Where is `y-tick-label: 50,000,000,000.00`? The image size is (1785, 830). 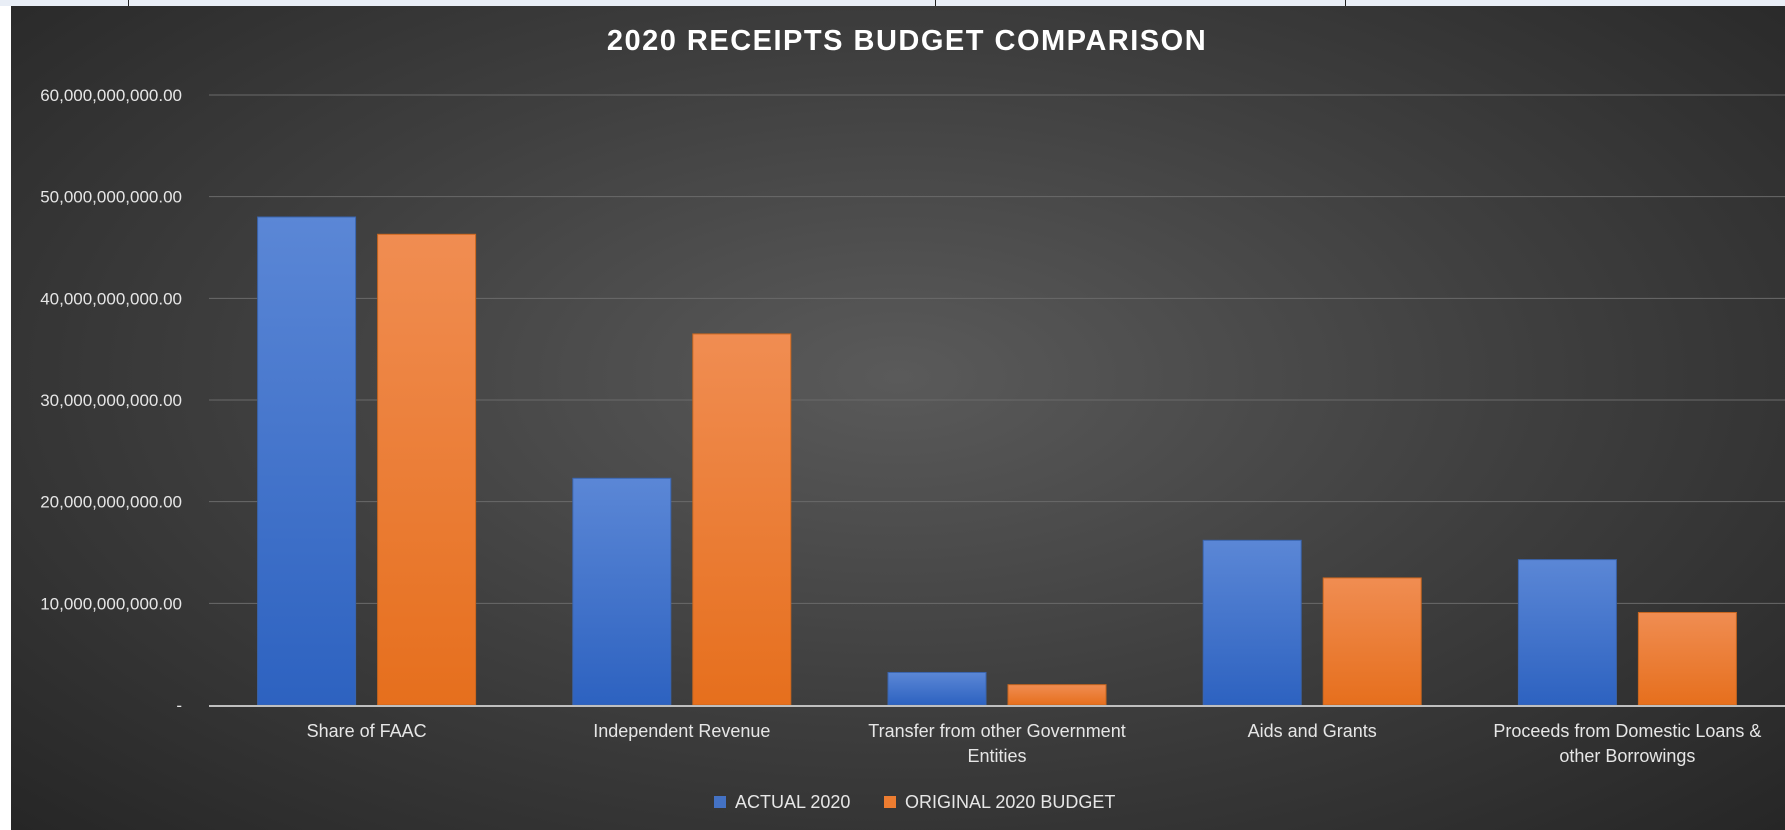
y-tick-label: 50,000,000,000.00 is located at coordinates (111, 197).